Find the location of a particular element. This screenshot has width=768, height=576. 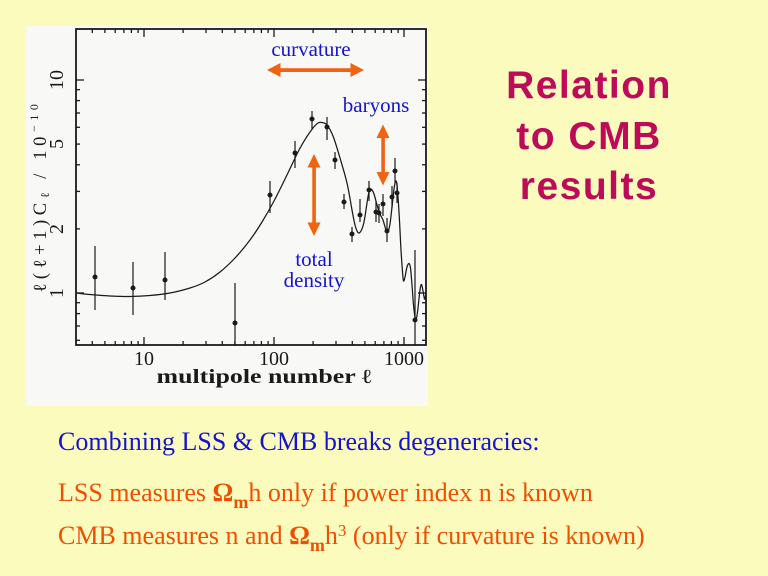

svg-text: baryons is located at coordinates (376, 105).